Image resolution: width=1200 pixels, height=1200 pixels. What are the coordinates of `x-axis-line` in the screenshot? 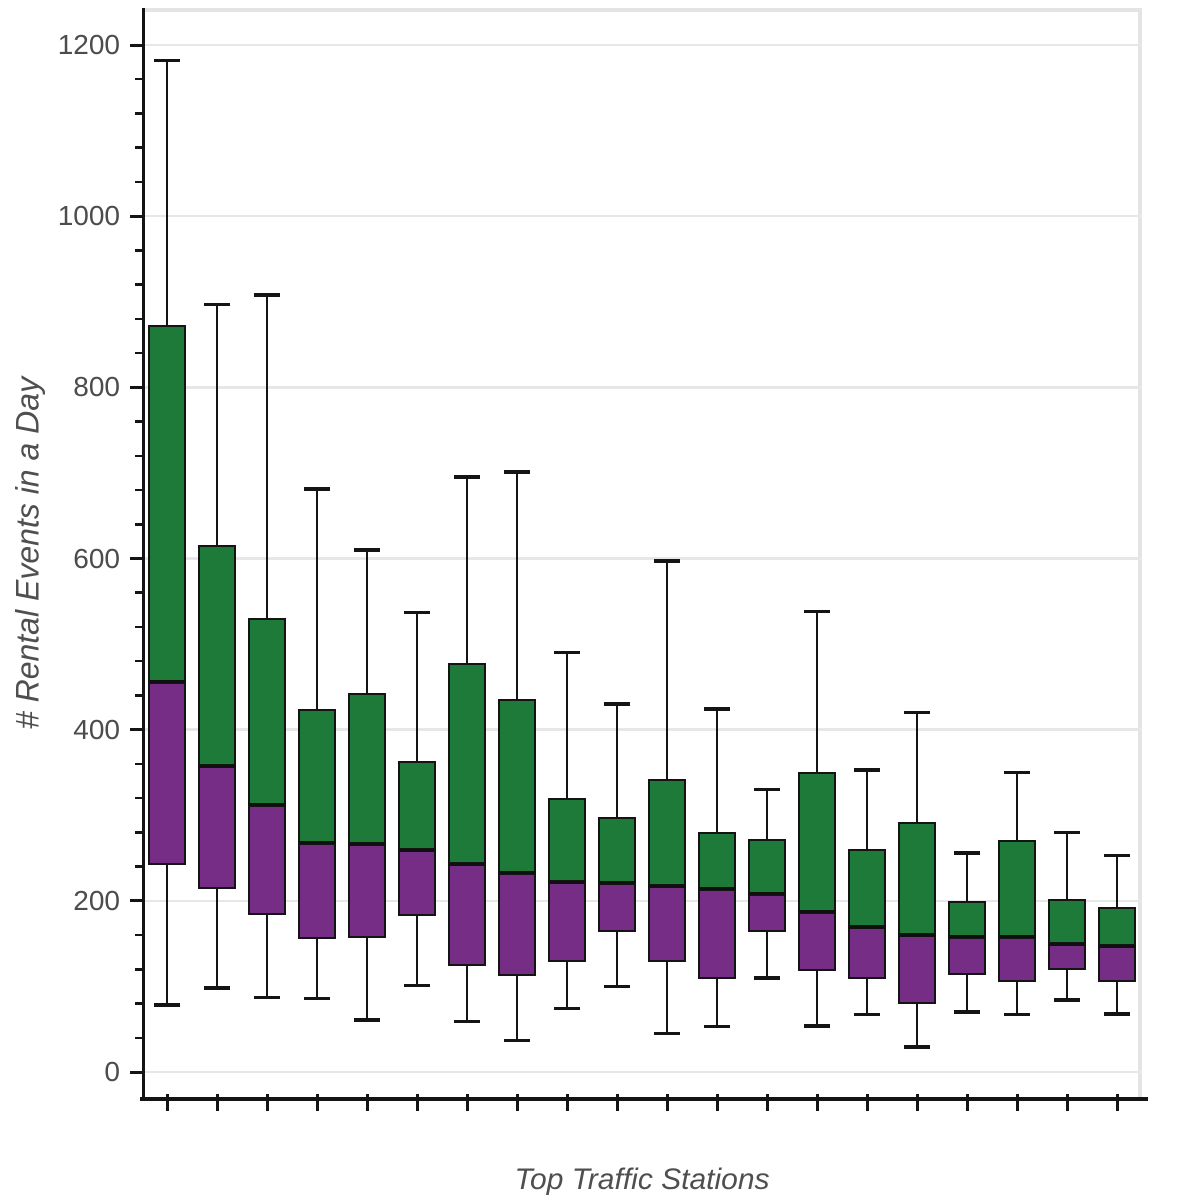 It's located at (644, 1099).